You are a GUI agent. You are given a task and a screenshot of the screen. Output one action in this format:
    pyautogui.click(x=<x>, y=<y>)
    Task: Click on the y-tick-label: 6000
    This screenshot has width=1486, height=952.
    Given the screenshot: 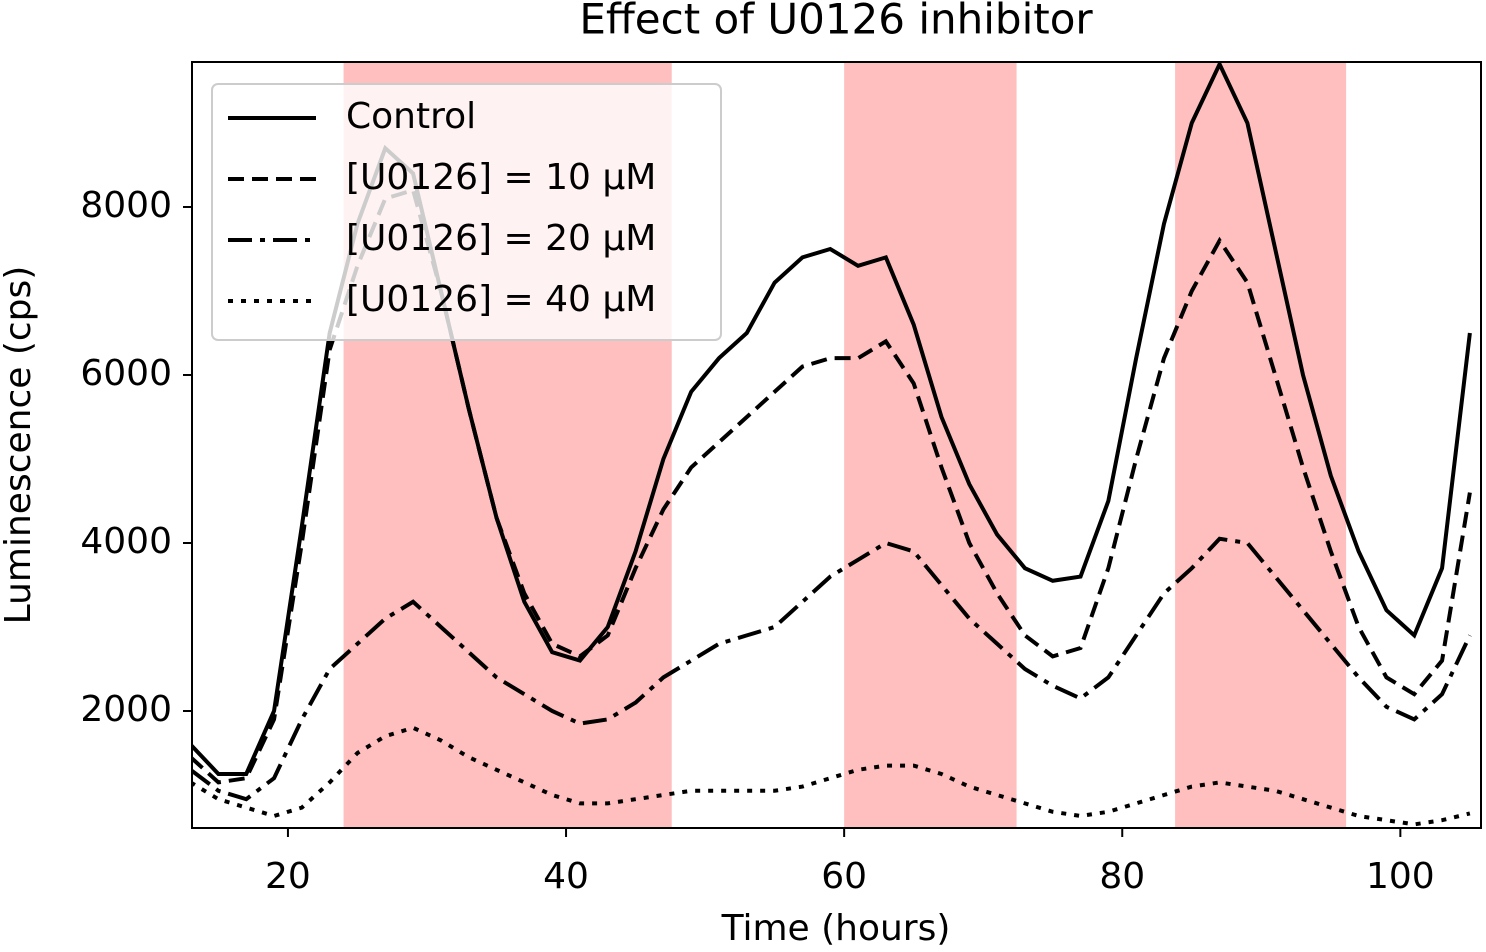 What is the action you would take?
    pyautogui.click(x=126, y=373)
    